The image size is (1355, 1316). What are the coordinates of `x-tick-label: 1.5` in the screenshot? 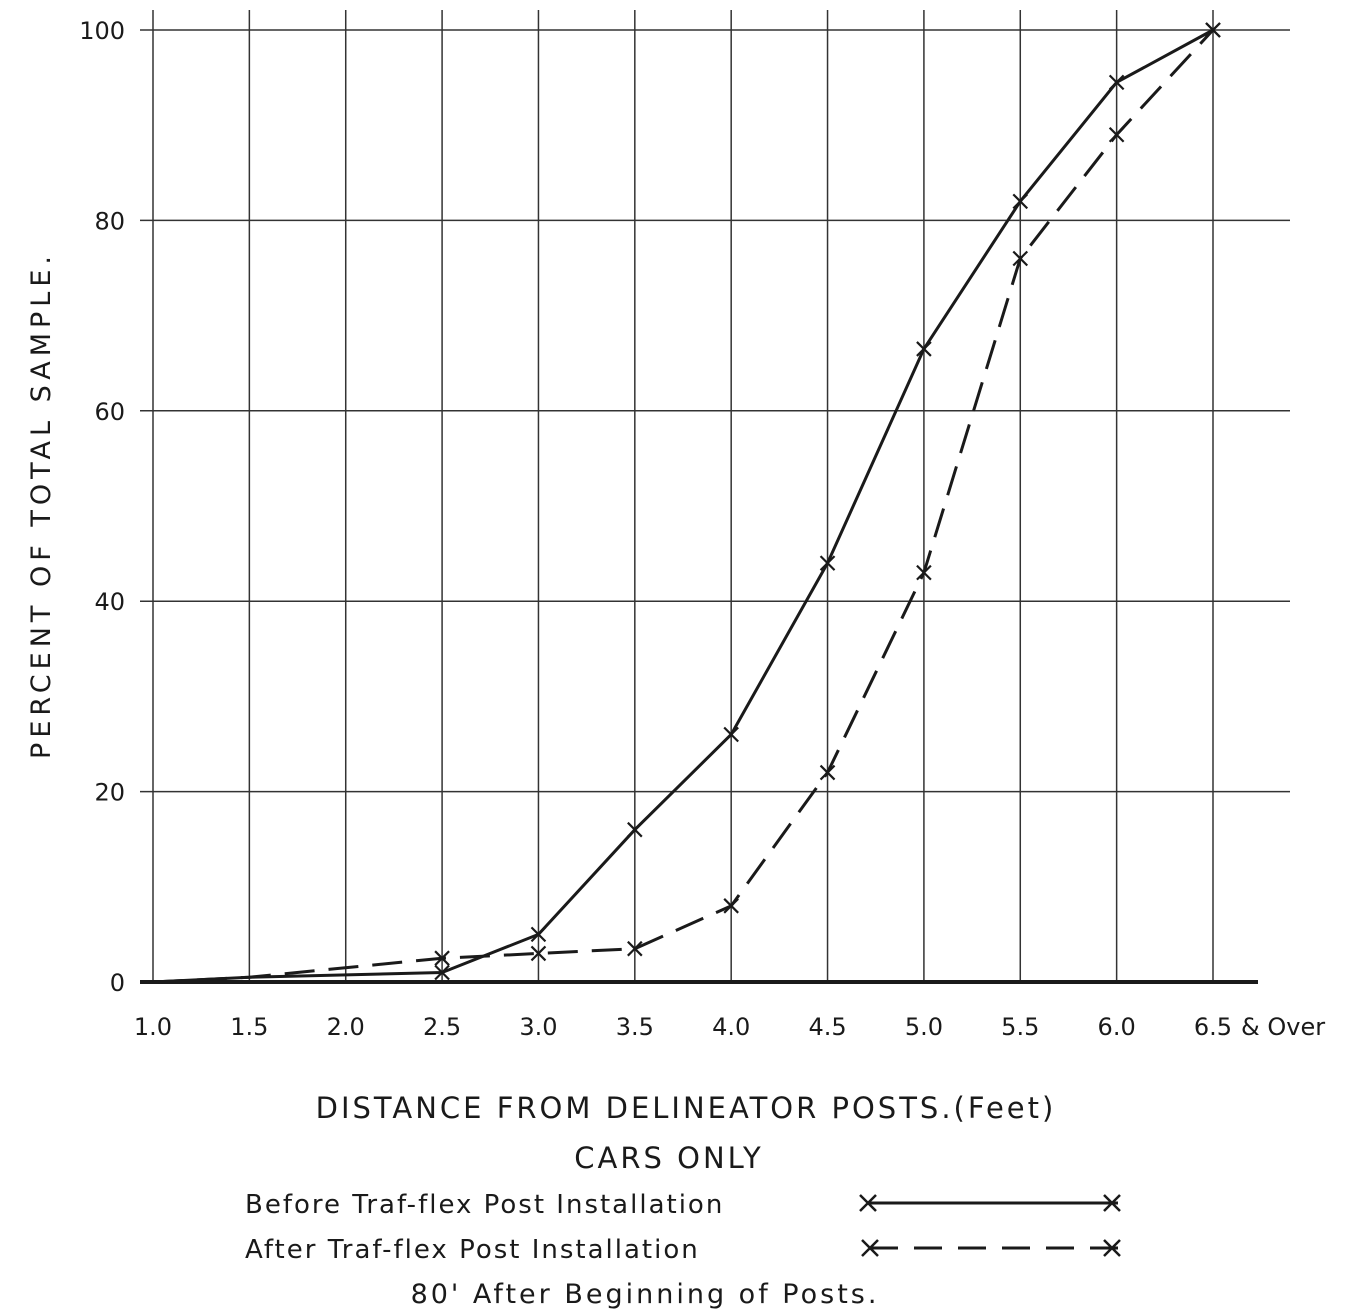 It's located at (249, 1027).